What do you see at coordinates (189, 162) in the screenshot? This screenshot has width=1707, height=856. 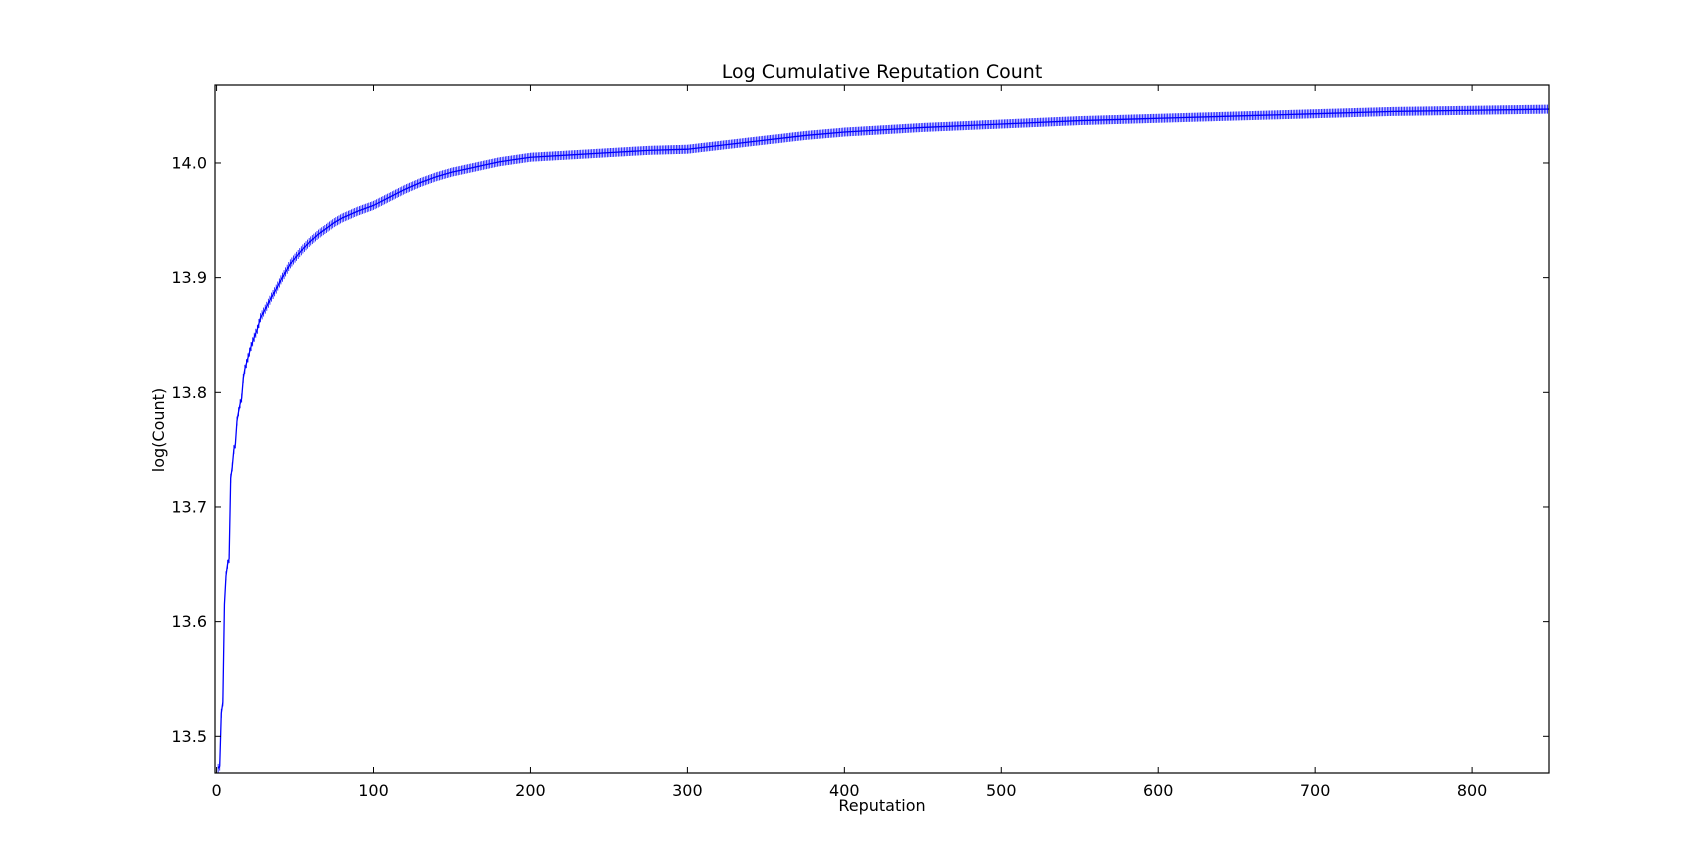 I see `y-tick-label: 14.0` at bounding box center [189, 162].